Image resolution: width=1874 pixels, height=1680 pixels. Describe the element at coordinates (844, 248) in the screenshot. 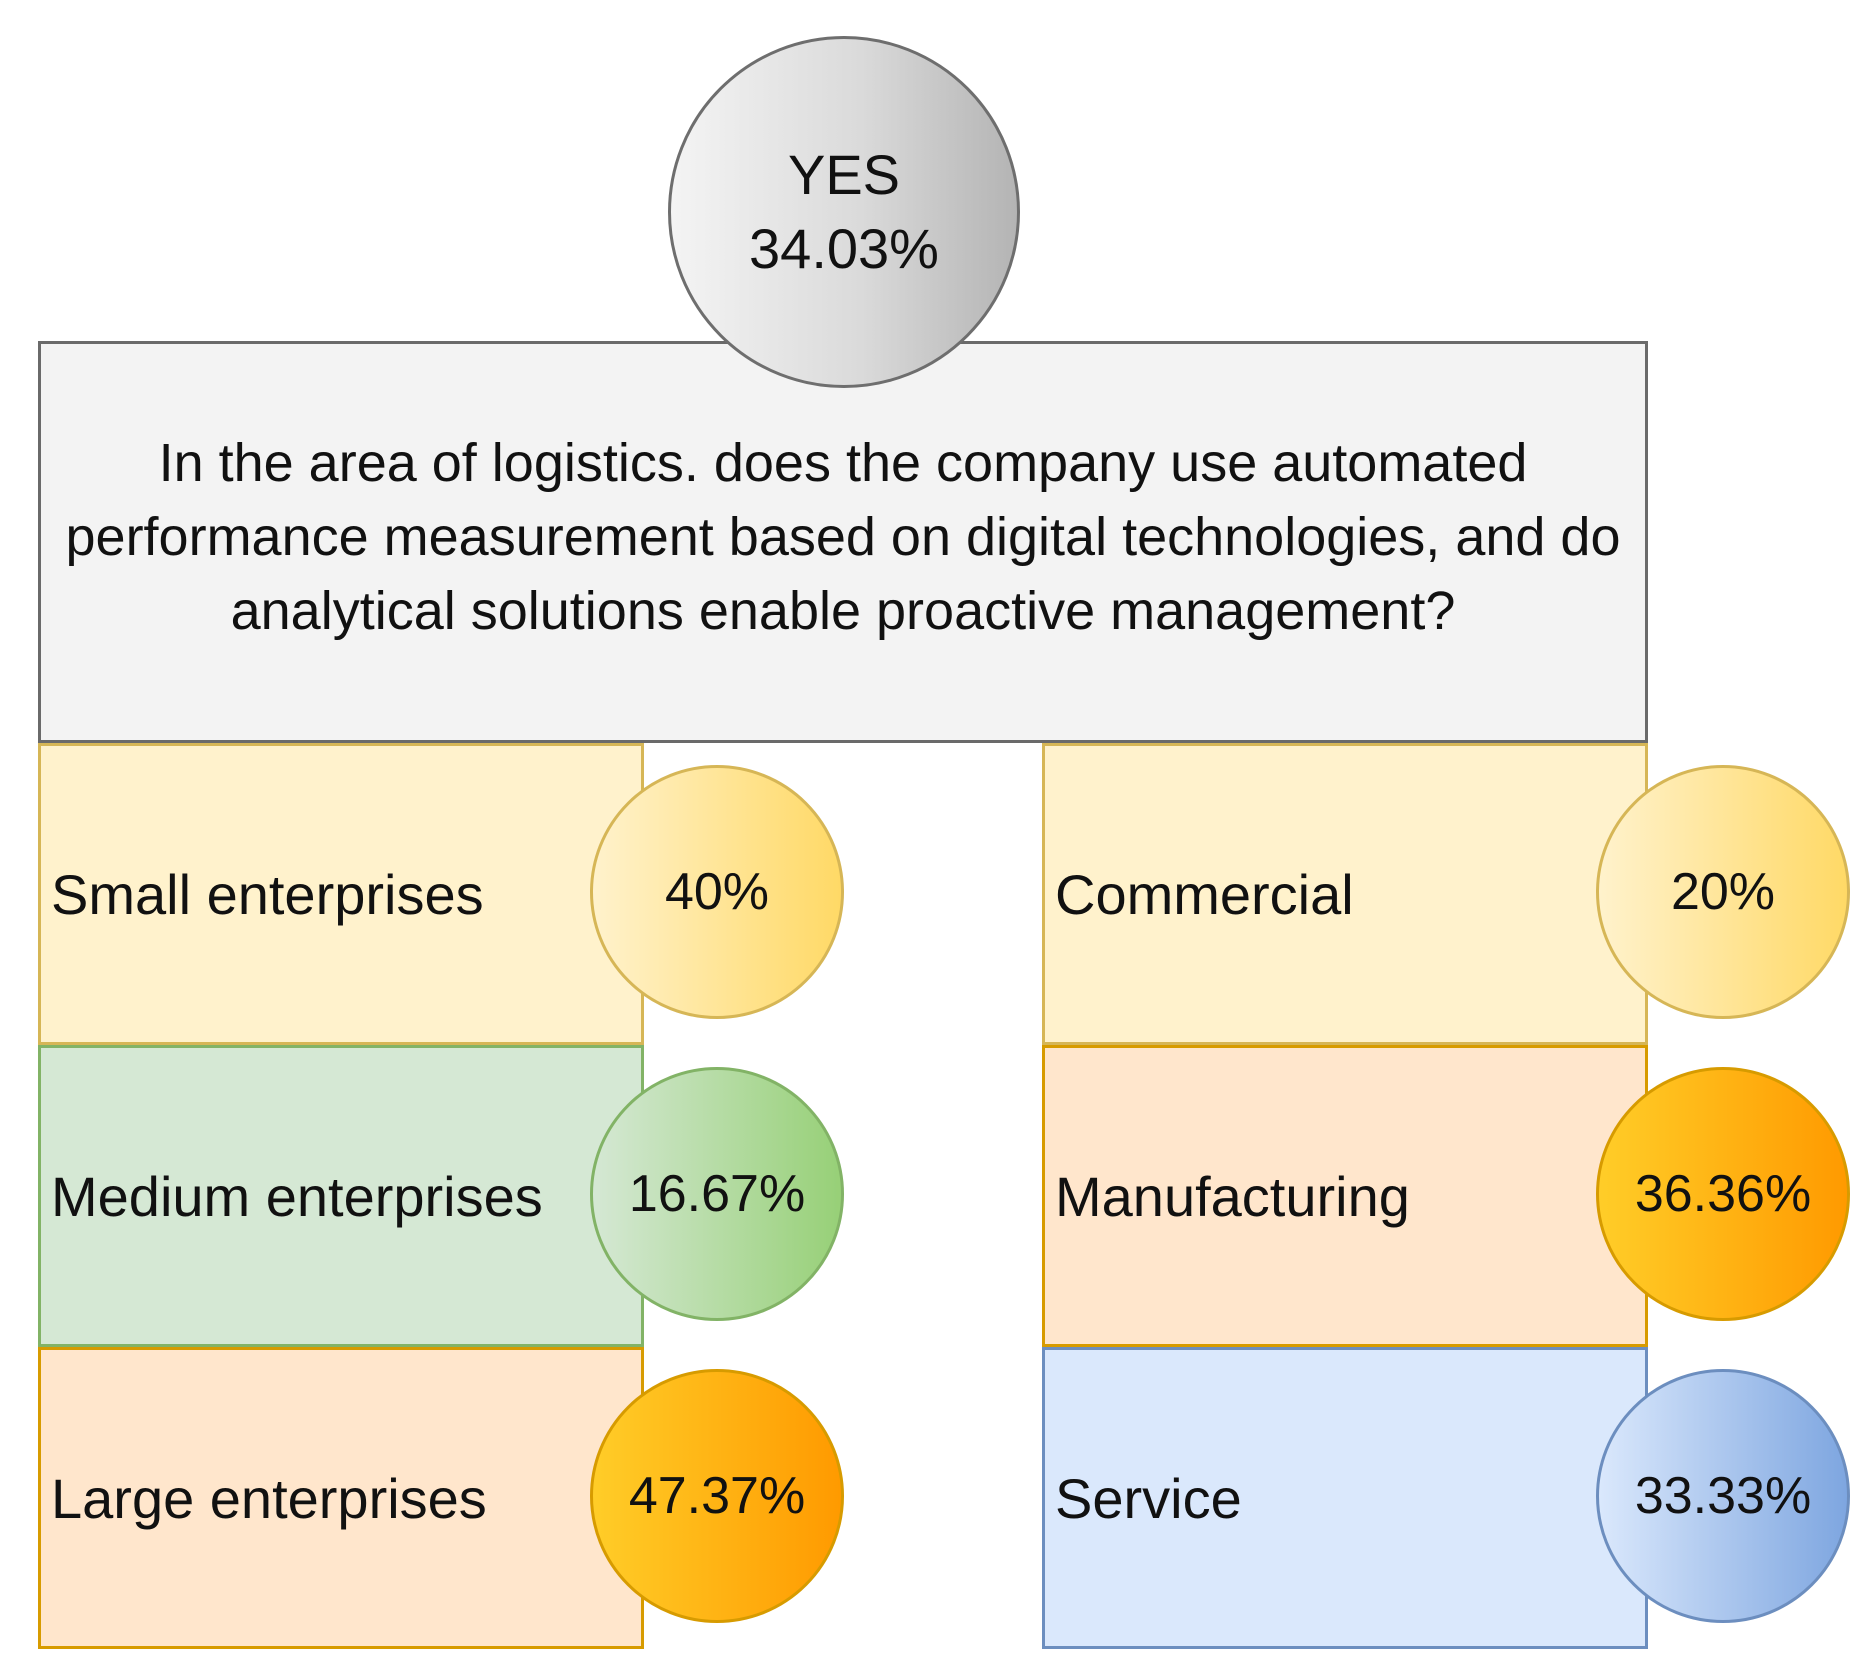

I see `yes-percent: 34.03%` at that location.